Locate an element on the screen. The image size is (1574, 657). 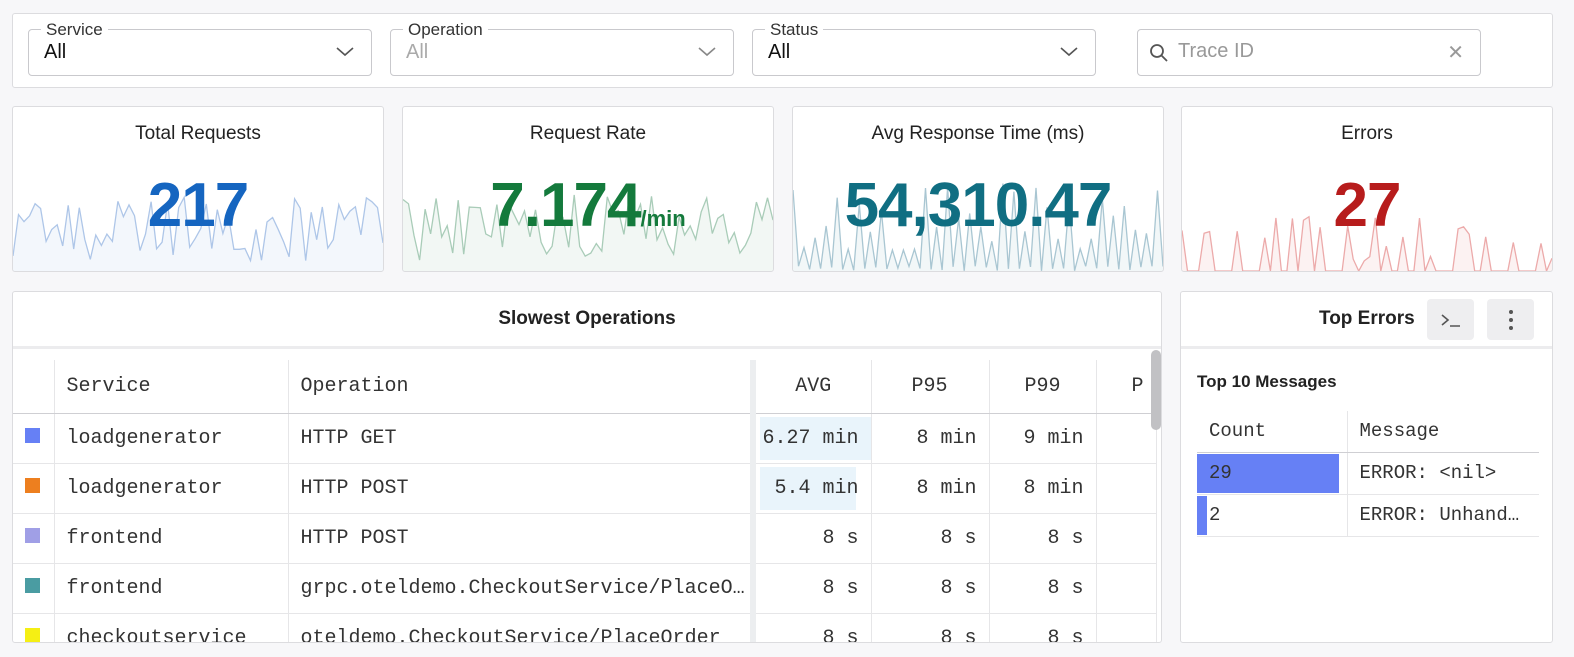
more-vertical-icon is located at coordinates (1510, 319).